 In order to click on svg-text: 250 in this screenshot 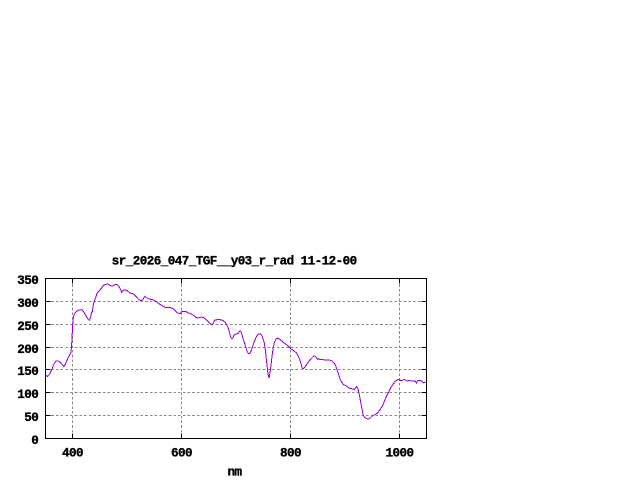, I will do `click(27, 327)`.